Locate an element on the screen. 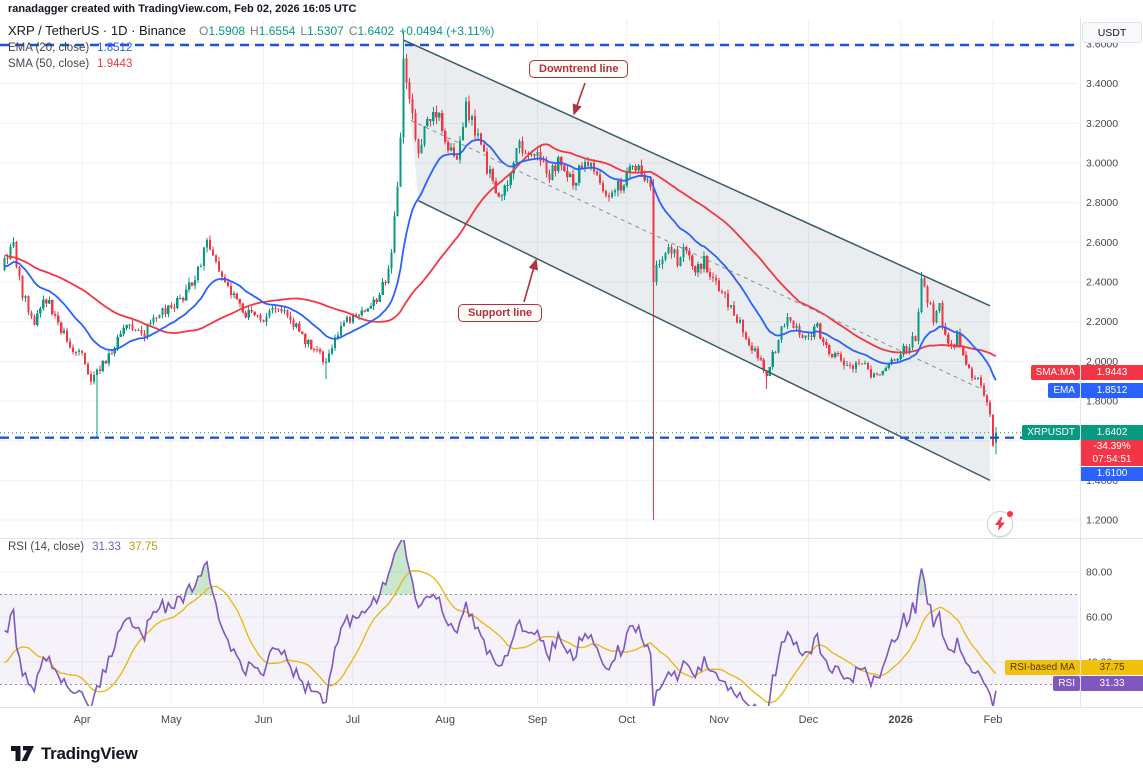 Image resolution: width=1143 pixels, height=780 pixels. ohlc-low-label: L is located at coordinates (304, 31).